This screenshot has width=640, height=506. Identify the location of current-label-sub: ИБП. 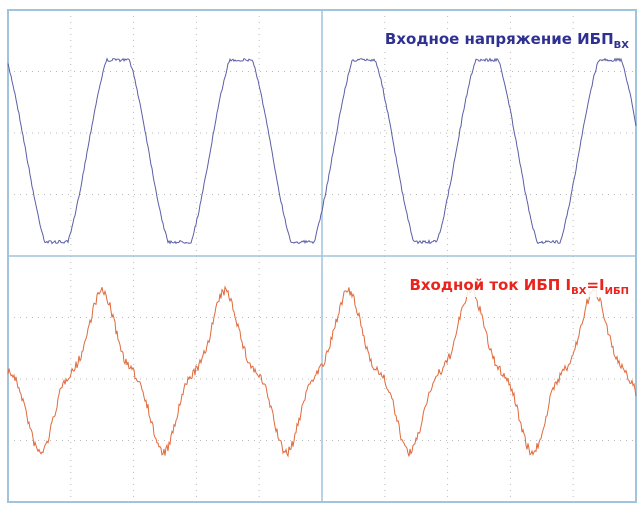
(616, 291).